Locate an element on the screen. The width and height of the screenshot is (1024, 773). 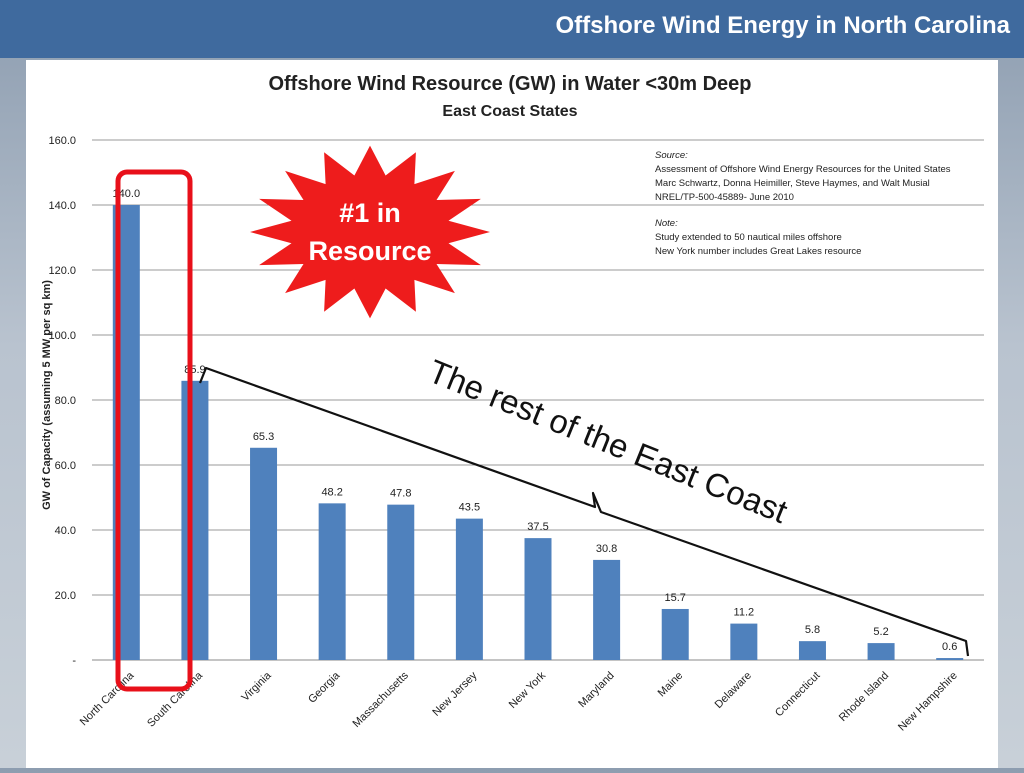
highlight-box is located at coordinates (154, 430).